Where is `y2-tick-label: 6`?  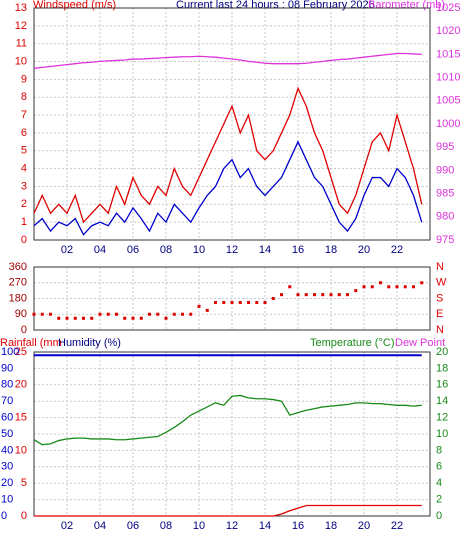
y2-tick-label: 6 is located at coordinates (439, 467).